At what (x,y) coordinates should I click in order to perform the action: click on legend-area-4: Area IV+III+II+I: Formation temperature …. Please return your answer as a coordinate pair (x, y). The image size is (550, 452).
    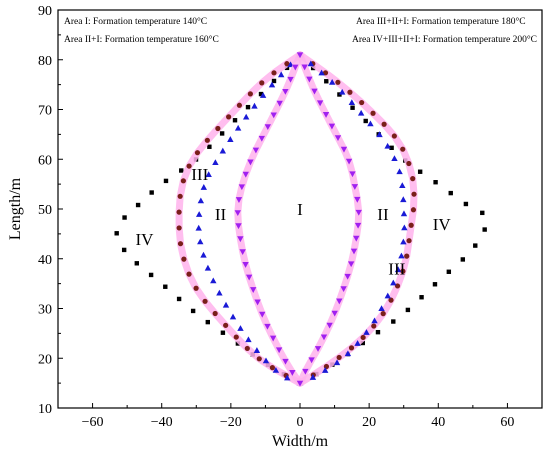
    Looking at the image, I should click on (444, 39).